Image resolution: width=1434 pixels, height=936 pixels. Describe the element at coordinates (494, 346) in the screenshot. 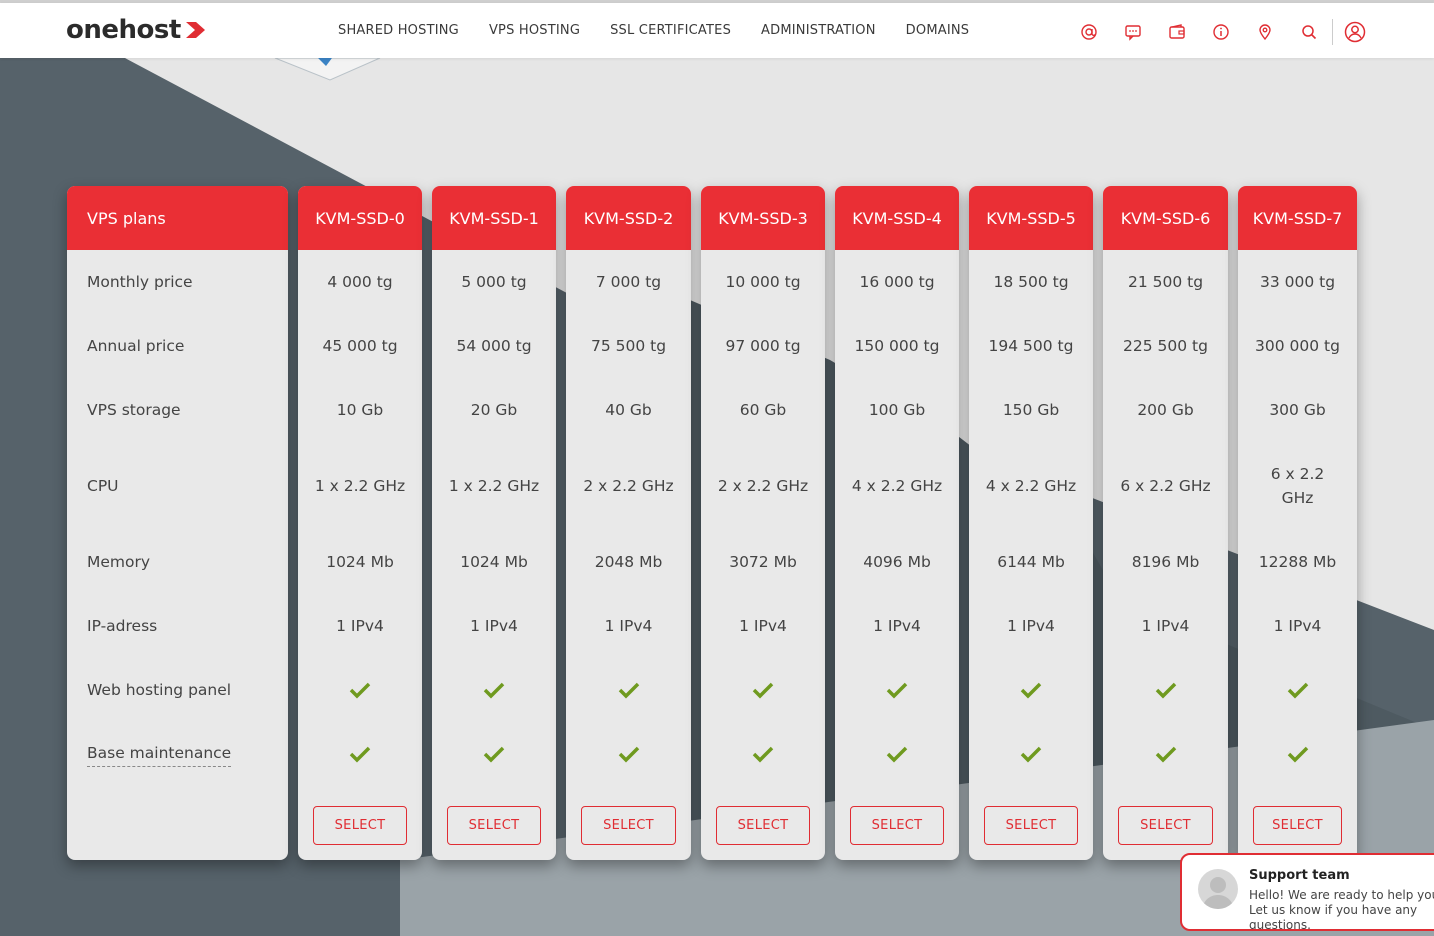

I see `plan-annual-price: 54 000 tg` at that location.